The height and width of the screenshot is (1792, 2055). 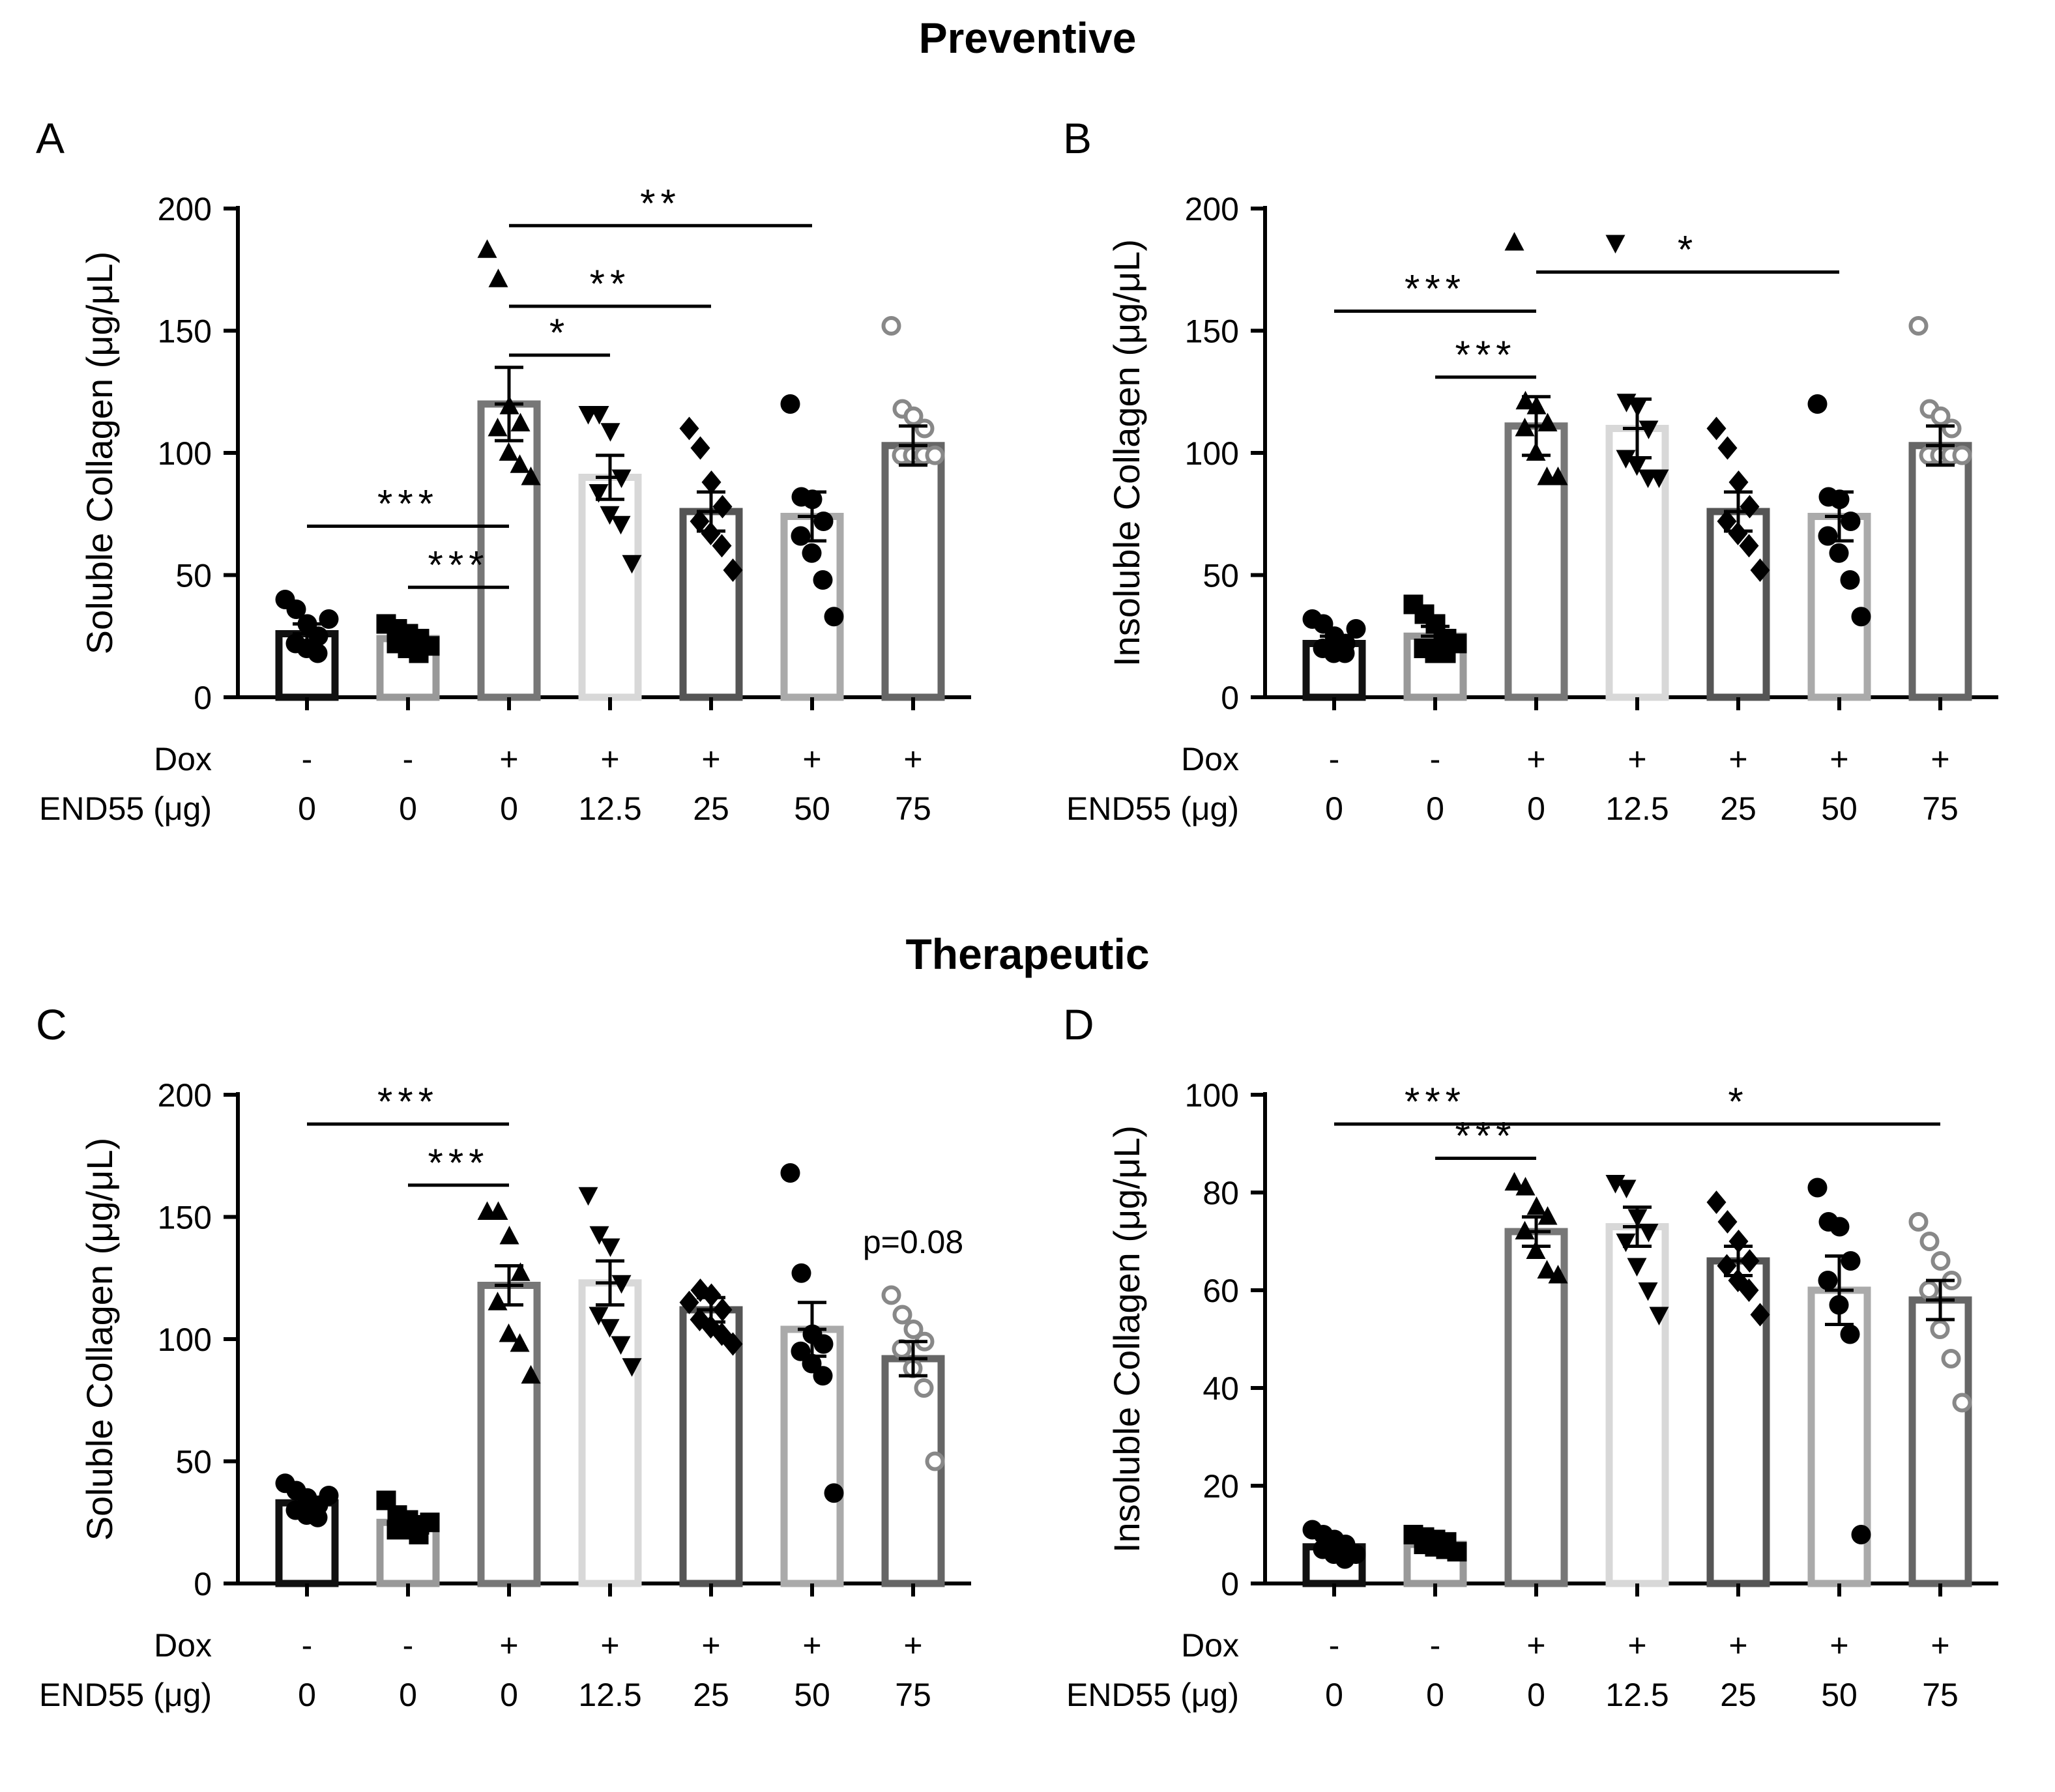 I want to click on therapeutic-title: Therapeutic, so click(x=1027, y=954).